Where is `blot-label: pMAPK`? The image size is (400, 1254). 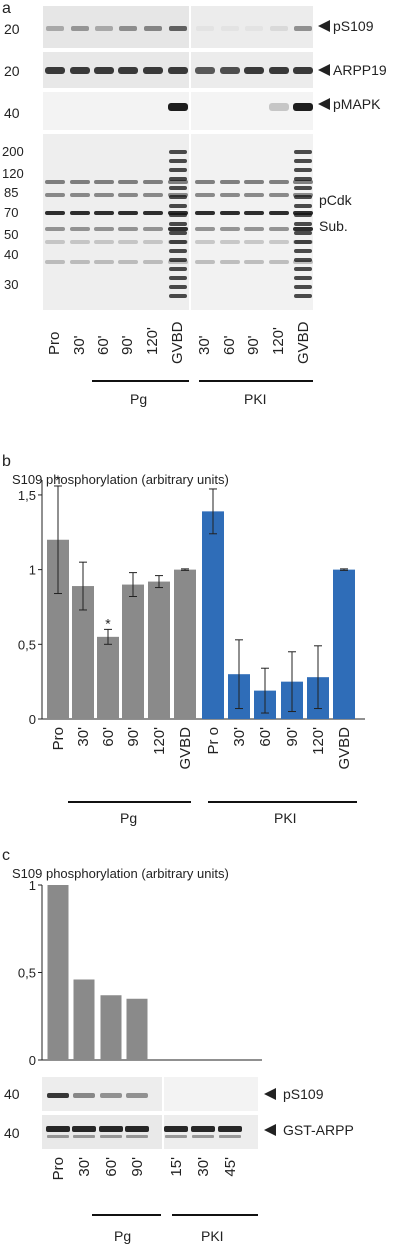 blot-label: pMAPK is located at coordinates (357, 104).